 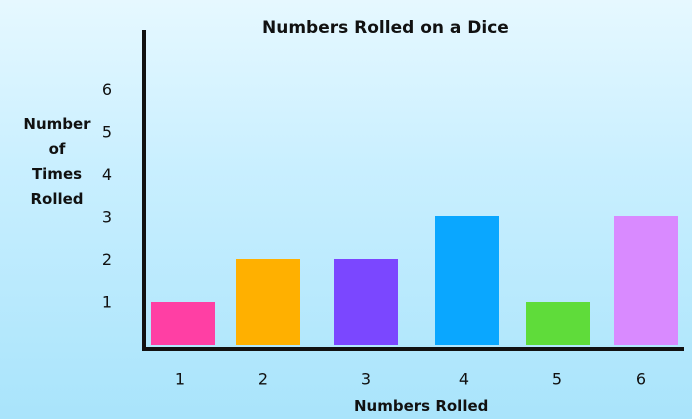 What do you see at coordinates (107, 259) in the screenshot?
I see `y-tick-label: 2` at bounding box center [107, 259].